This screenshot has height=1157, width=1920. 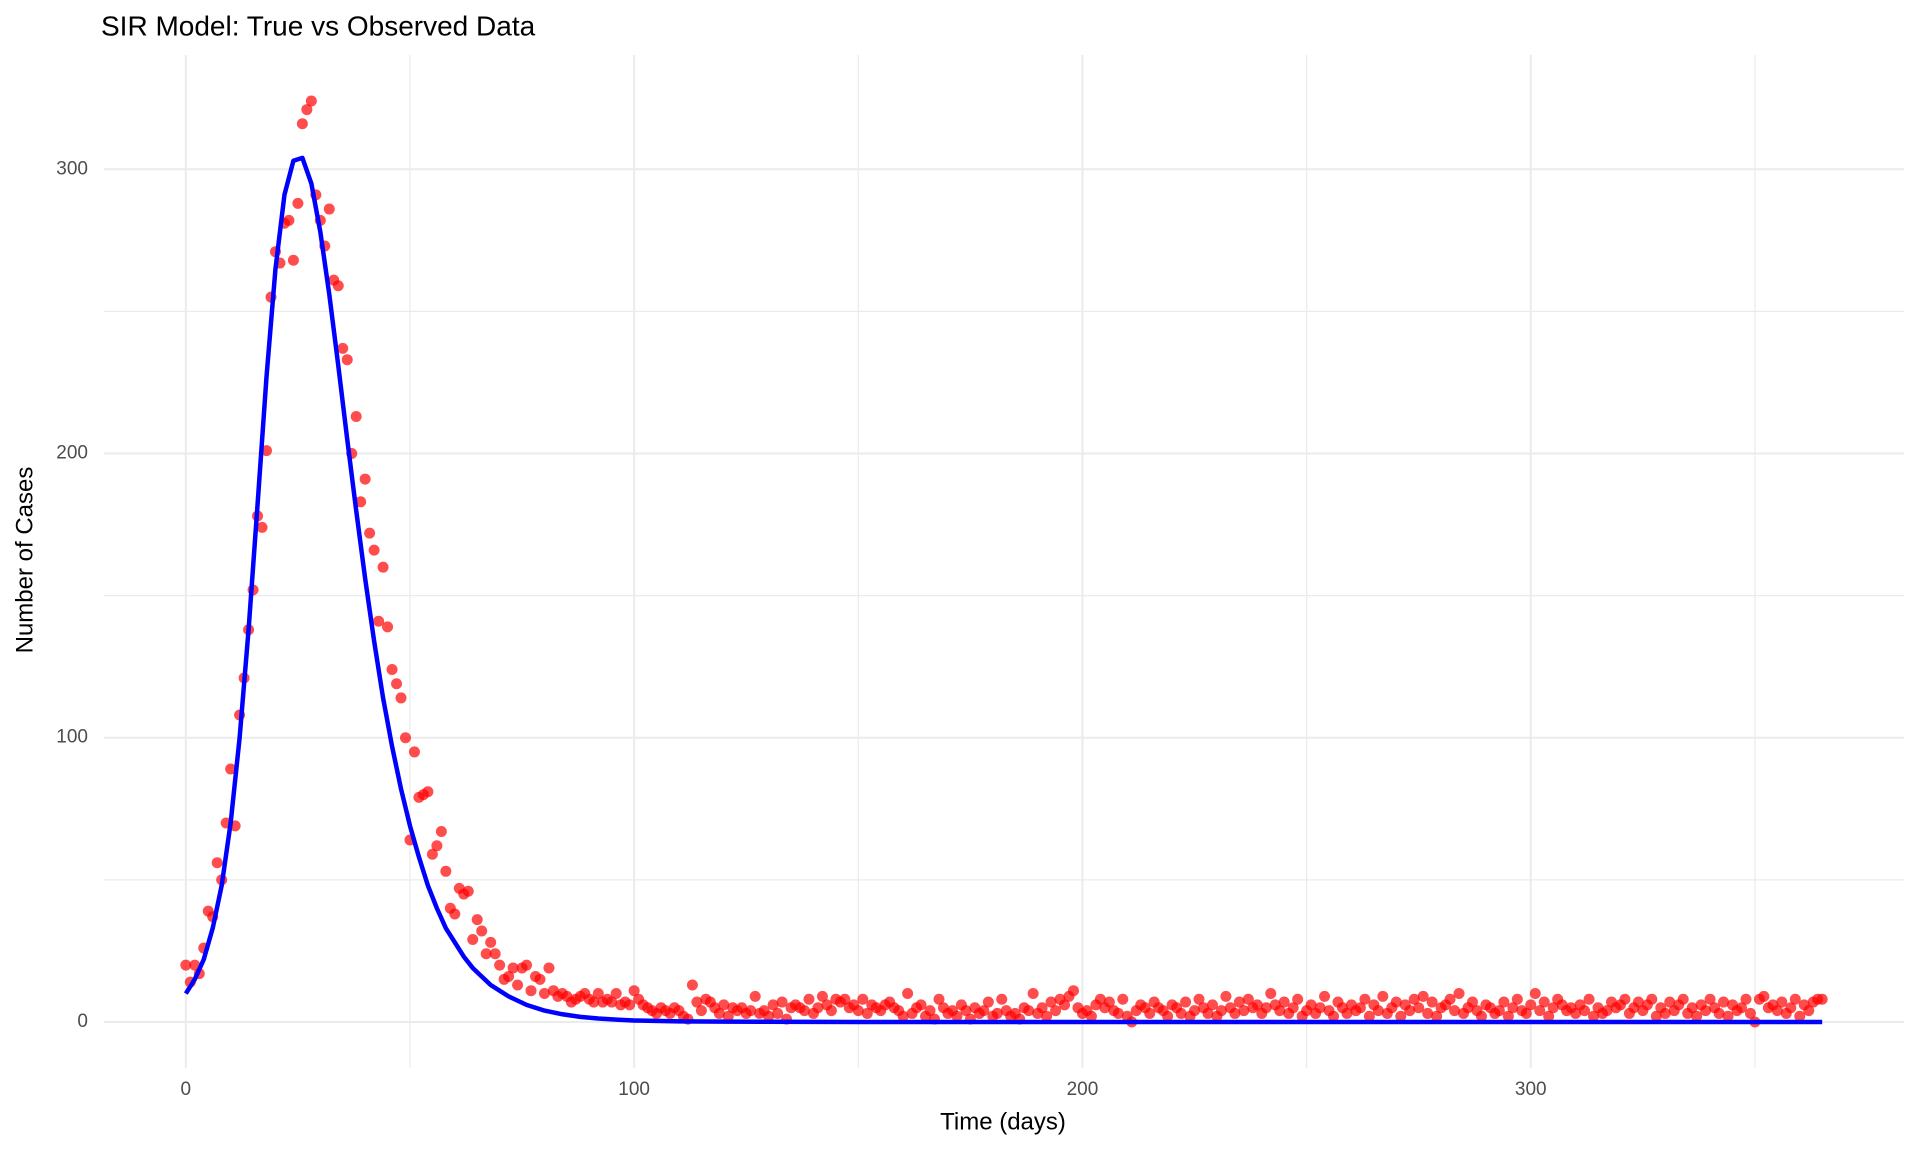 What do you see at coordinates (318, 25) in the screenshot?
I see `chart-title: SIR Model: True vs Observed Data` at bounding box center [318, 25].